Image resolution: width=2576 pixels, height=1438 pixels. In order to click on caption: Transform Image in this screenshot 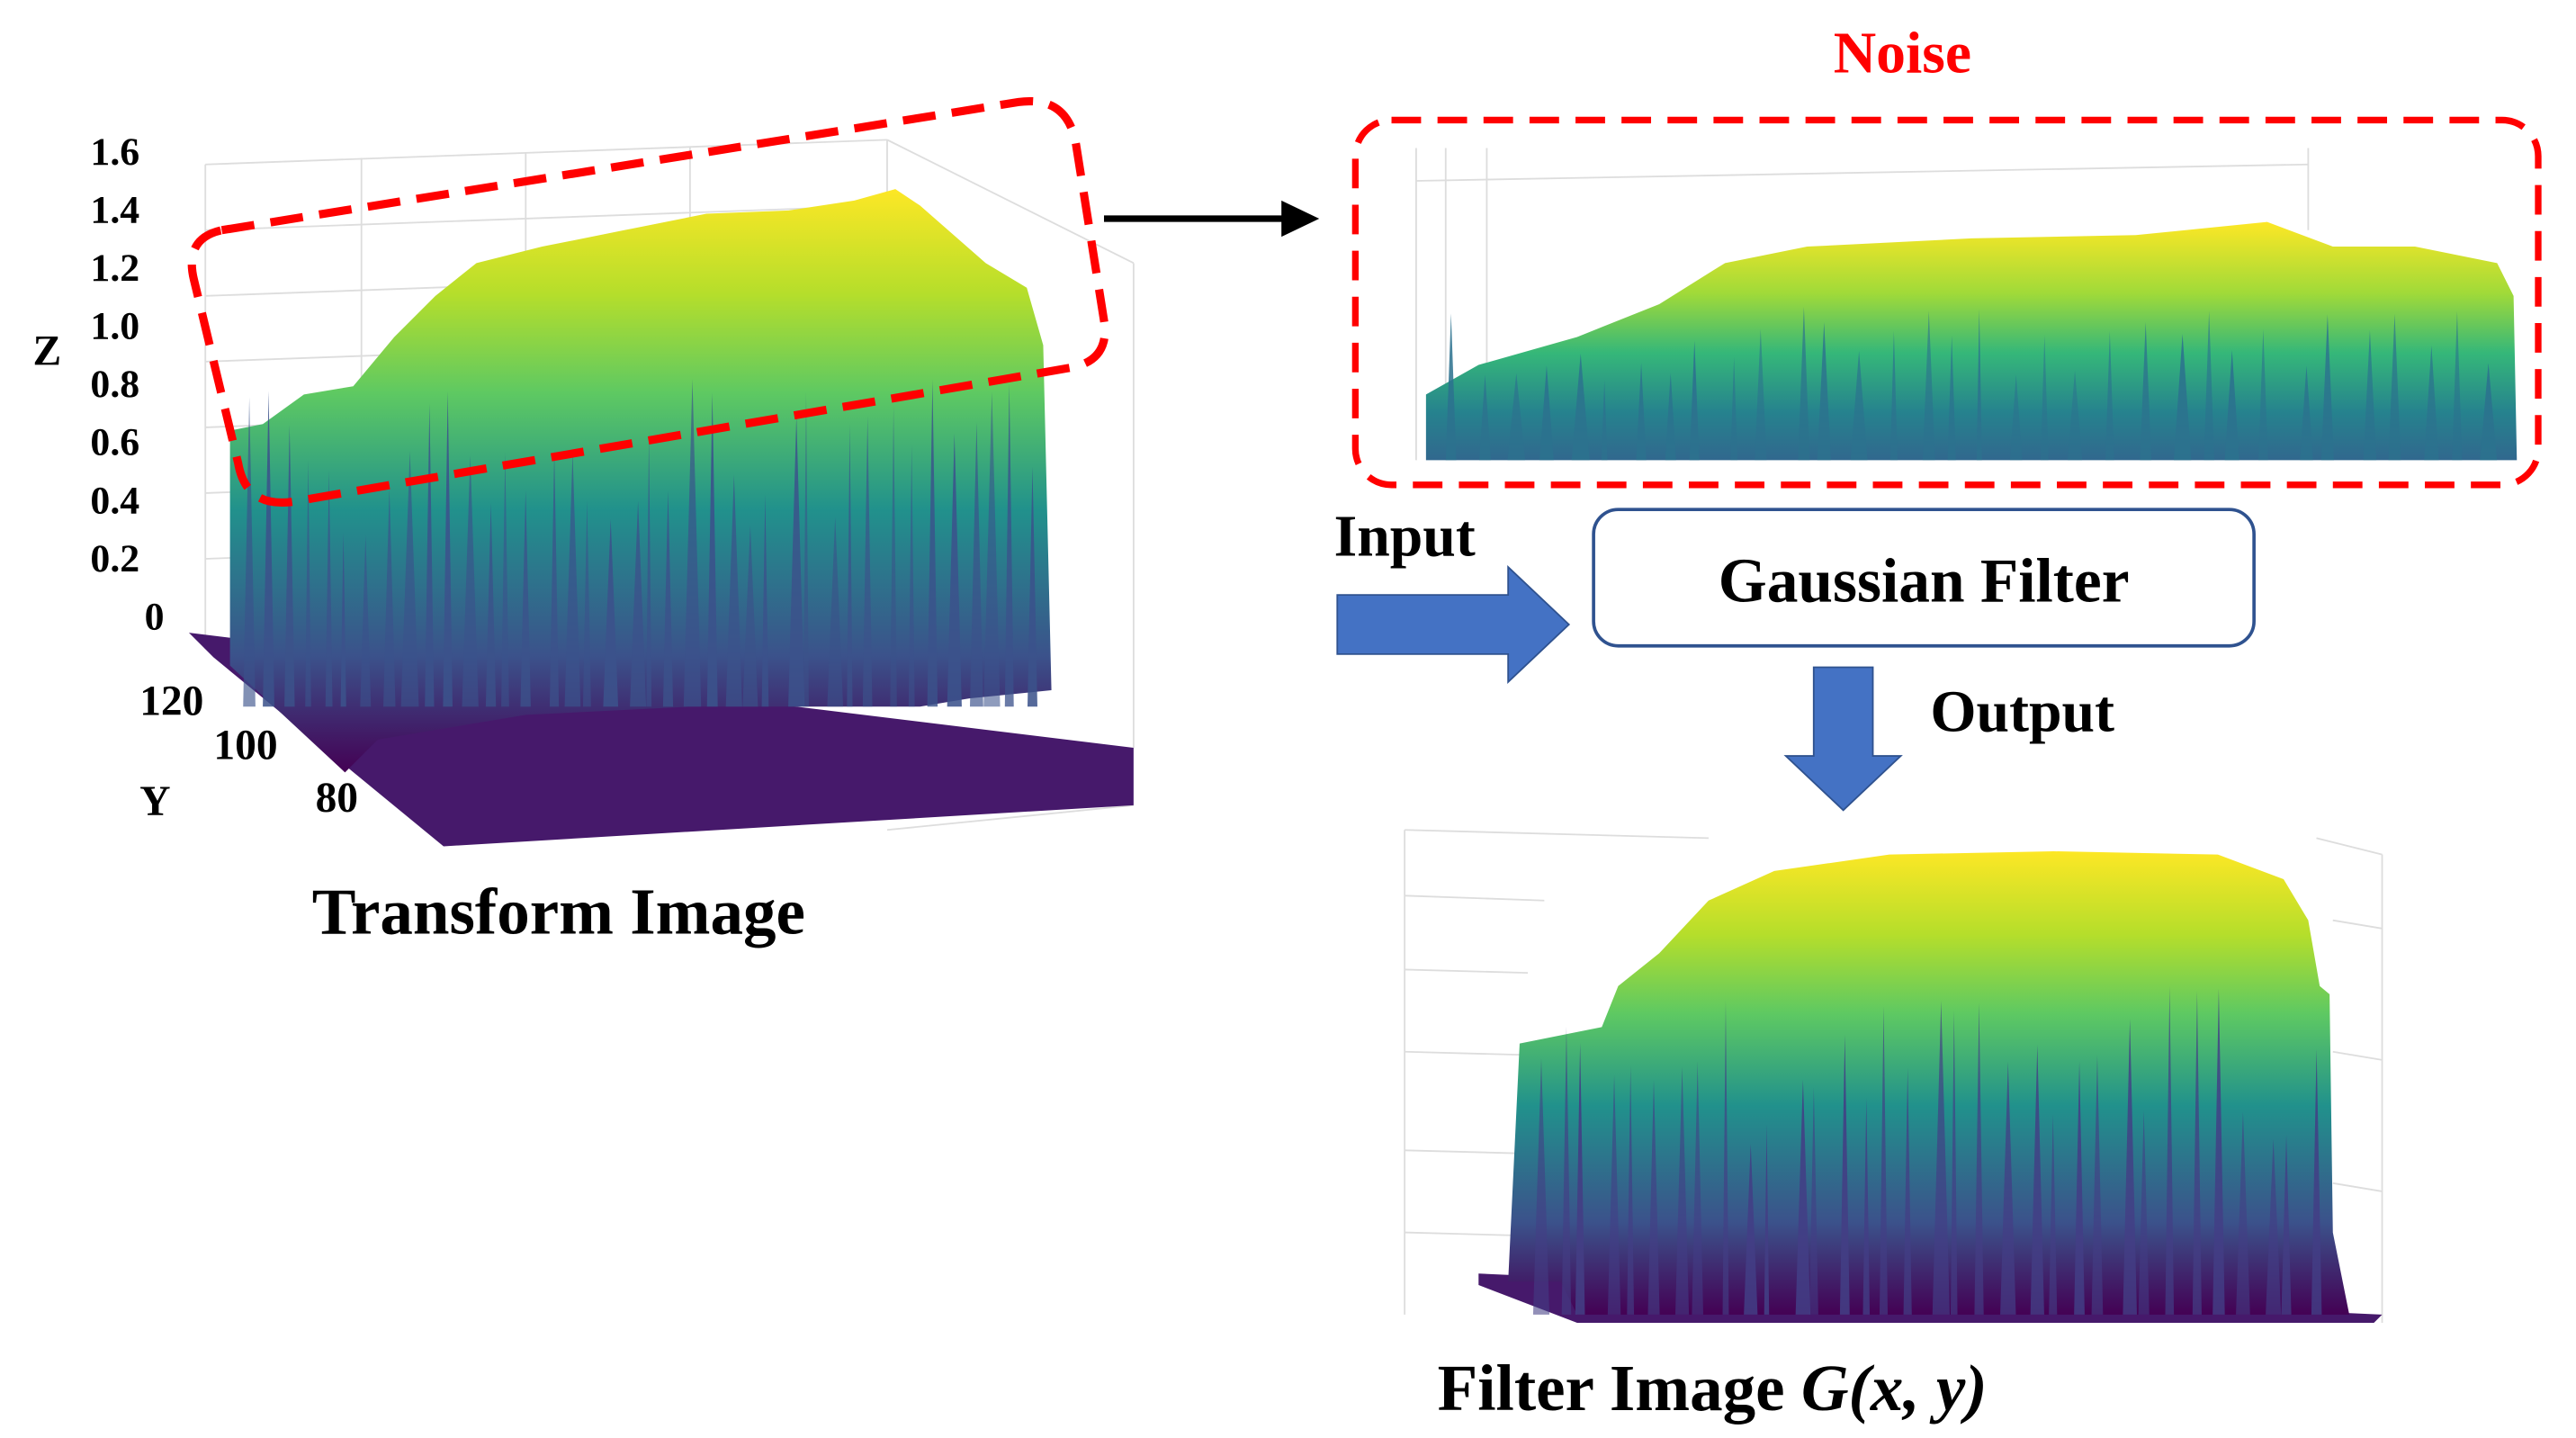, I will do `click(559, 911)`.